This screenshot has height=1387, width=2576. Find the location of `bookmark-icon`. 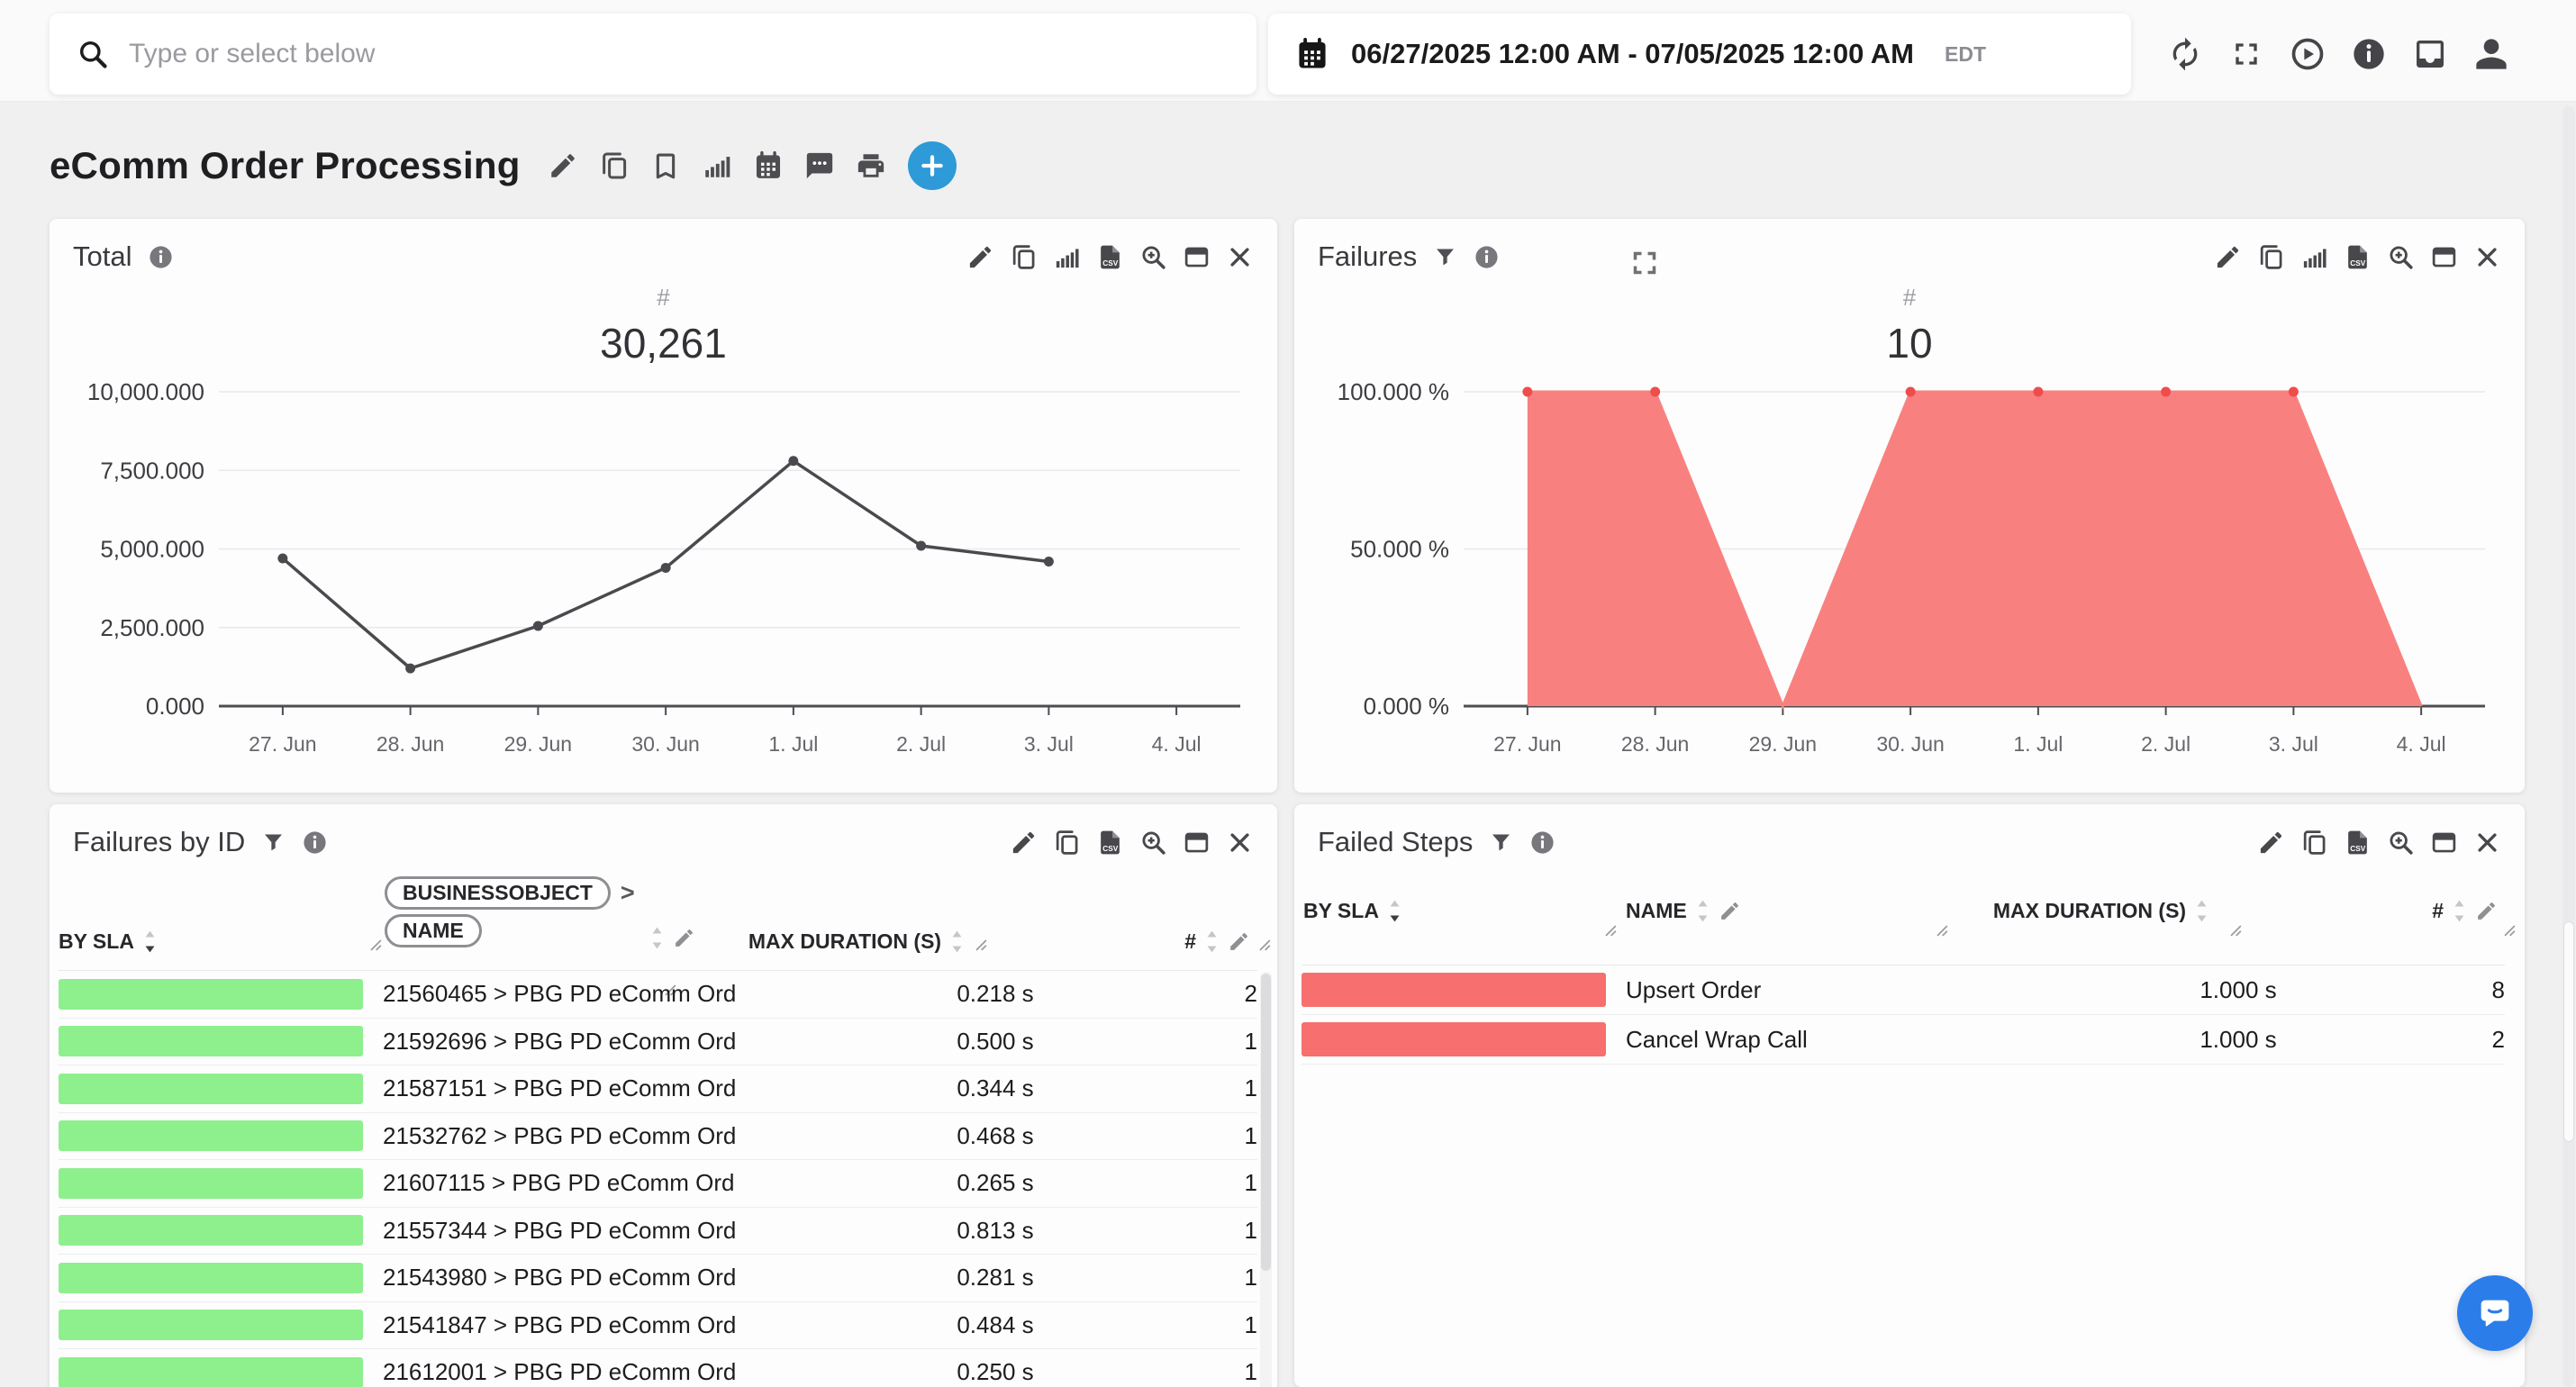

bookmark-icon is located at coordinates (665, 165).